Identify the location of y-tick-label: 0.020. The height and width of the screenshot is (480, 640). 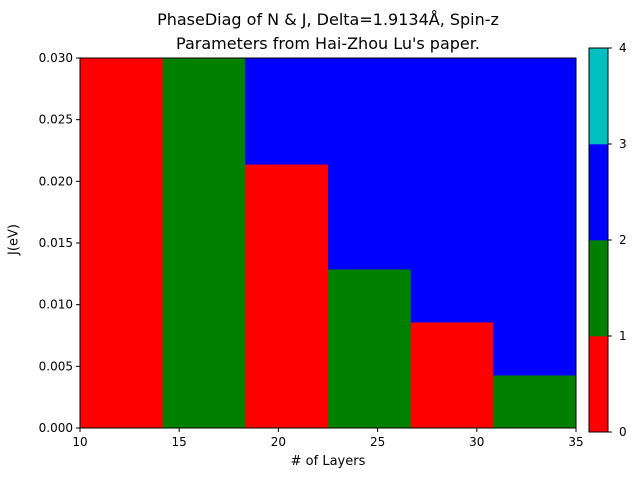
(56, 181).